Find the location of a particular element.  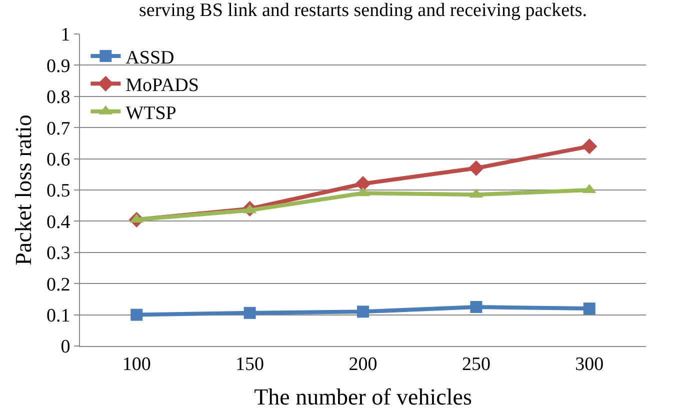

y-axis-title: Packet loss ratio is located at coordinates (23, 190).